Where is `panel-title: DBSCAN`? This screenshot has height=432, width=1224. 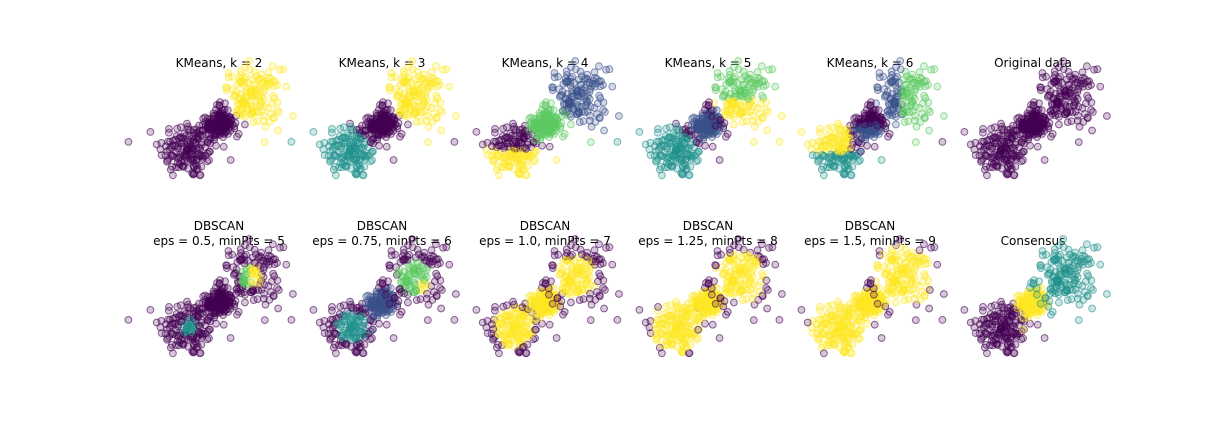 panel-title: DBSCAN is located at coordinates (219, 226).